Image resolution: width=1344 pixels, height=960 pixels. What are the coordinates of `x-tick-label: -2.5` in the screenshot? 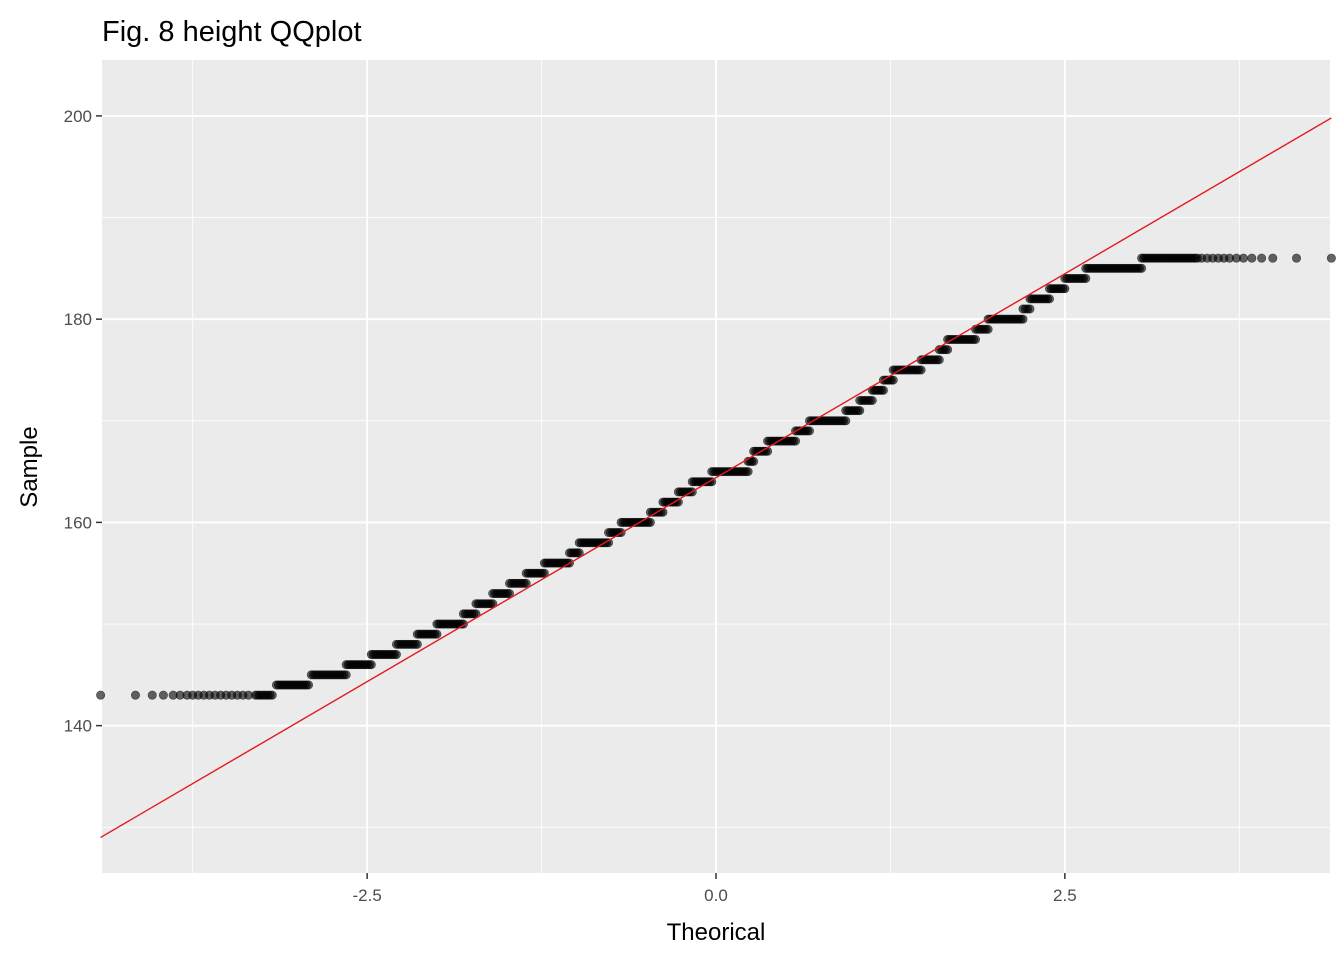 It's located at (366, 895).